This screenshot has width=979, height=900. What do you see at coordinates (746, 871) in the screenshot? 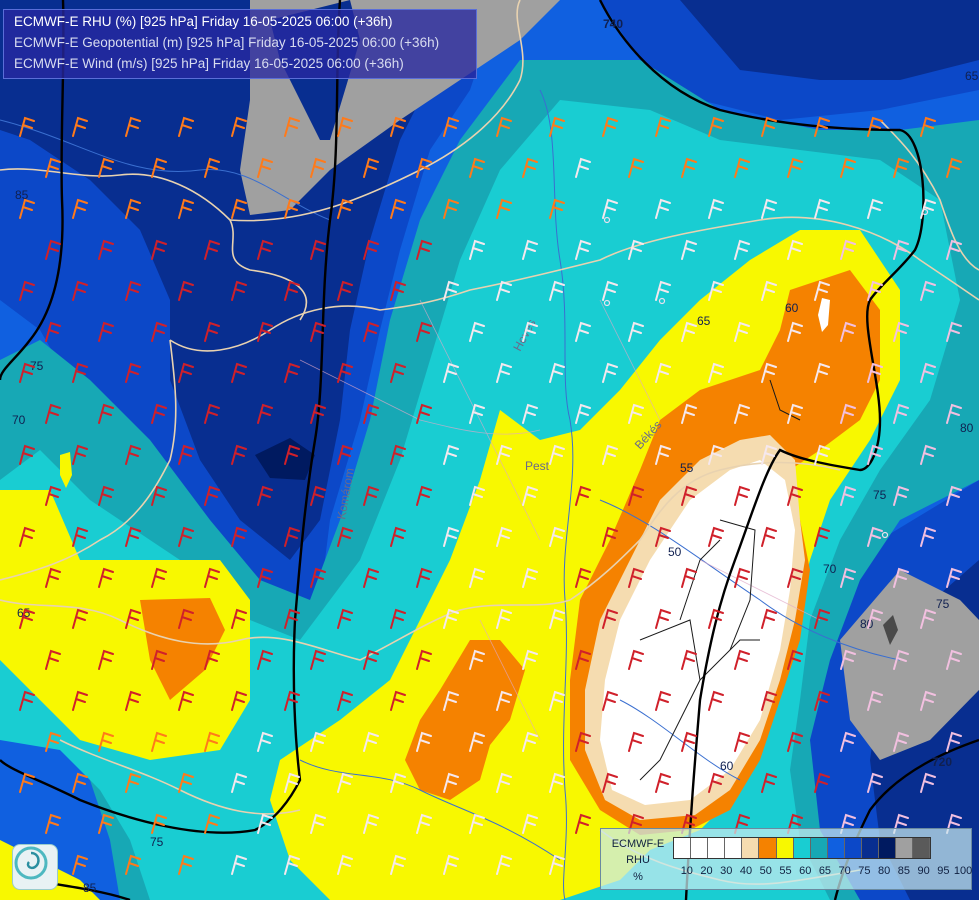
I see `legend-tick-label: 40` at bounding box center [746, 871].